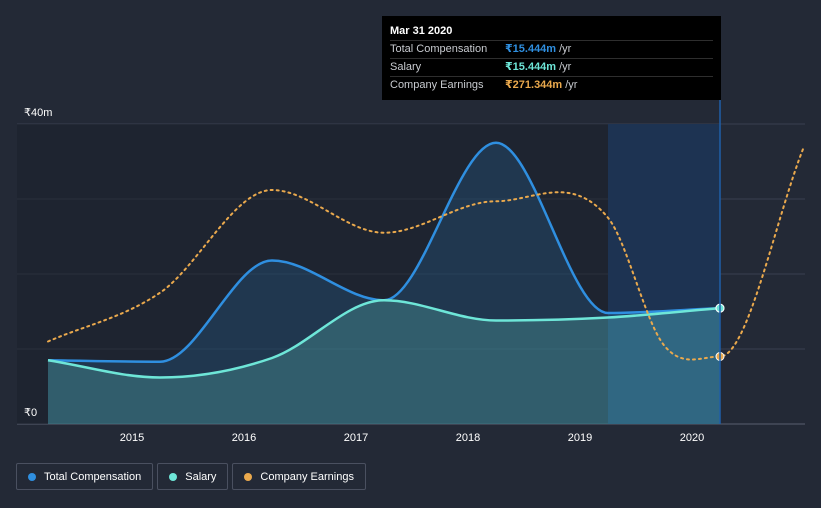 This screenshot has height=508, width=821. Describe the element at coordinates (356, 438) in the screenshot. I see `x-tick-label: 2017` at that location.